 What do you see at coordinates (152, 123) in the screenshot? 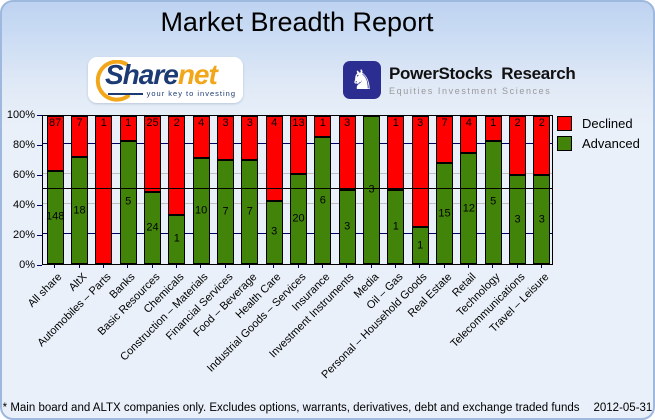
I see `declined-value: 25` at bounding box center [152, 123].